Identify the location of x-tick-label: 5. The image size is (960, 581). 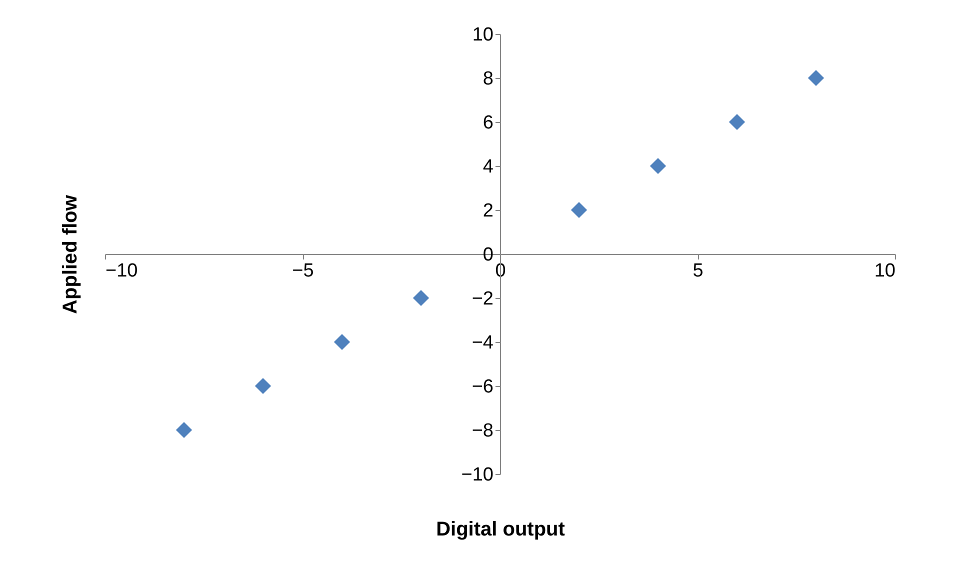
(698, 271).